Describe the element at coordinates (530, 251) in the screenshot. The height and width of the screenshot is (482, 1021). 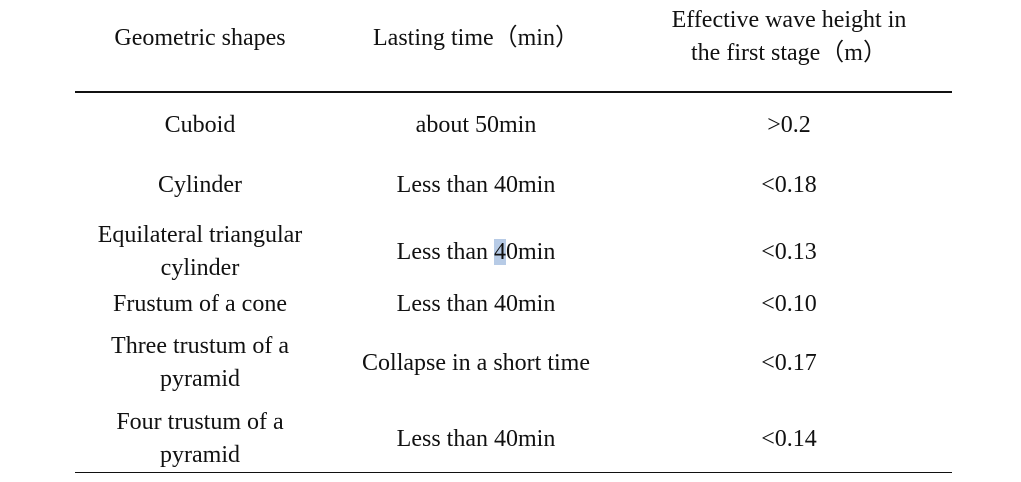
I see `cell-text-part: 0min` at that location.